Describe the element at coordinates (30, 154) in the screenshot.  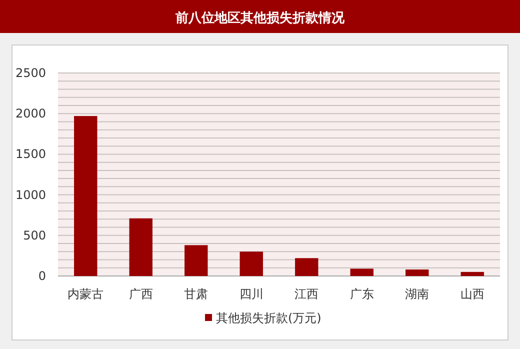
I see `y-tick-label: 1500` at that location.